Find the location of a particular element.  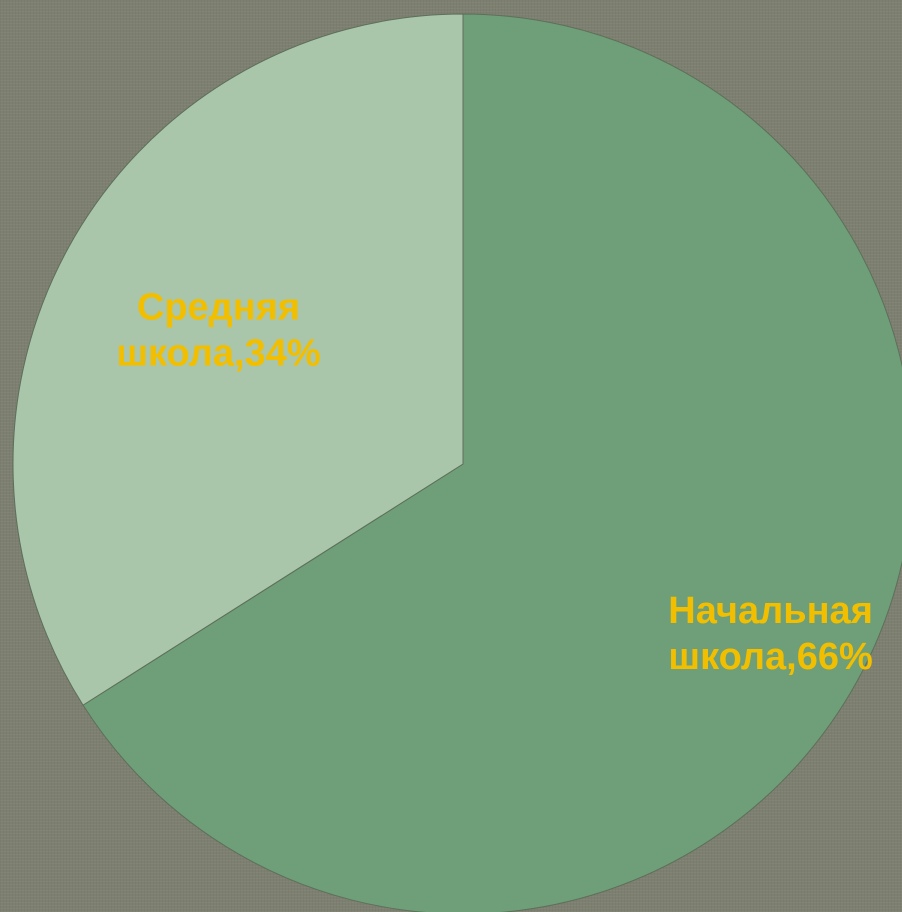

data-label-srednyaya-shkola: Средняя школа,34% is located at coordinates (218, 331).